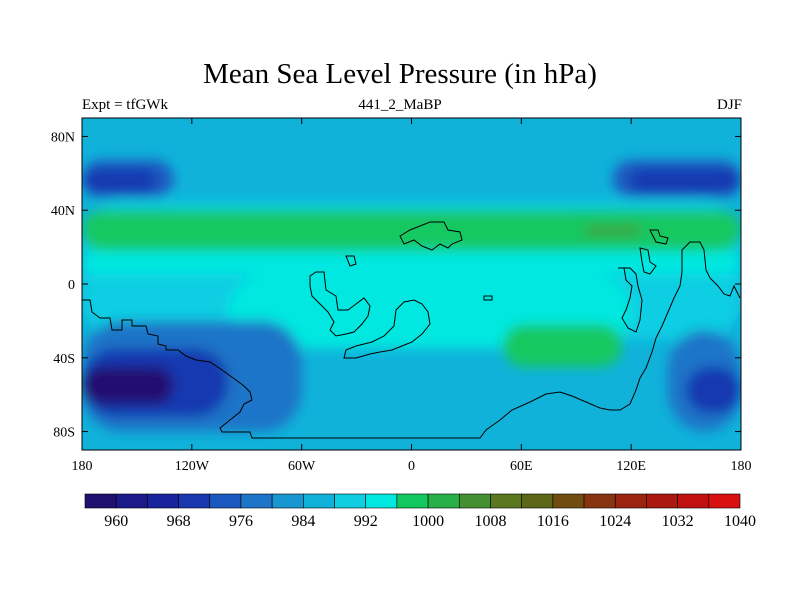  What do you see at coordinates (64, 359) in the screenshot?
I see `lat-tick-label: 40S` at bounding box center [64, 359].